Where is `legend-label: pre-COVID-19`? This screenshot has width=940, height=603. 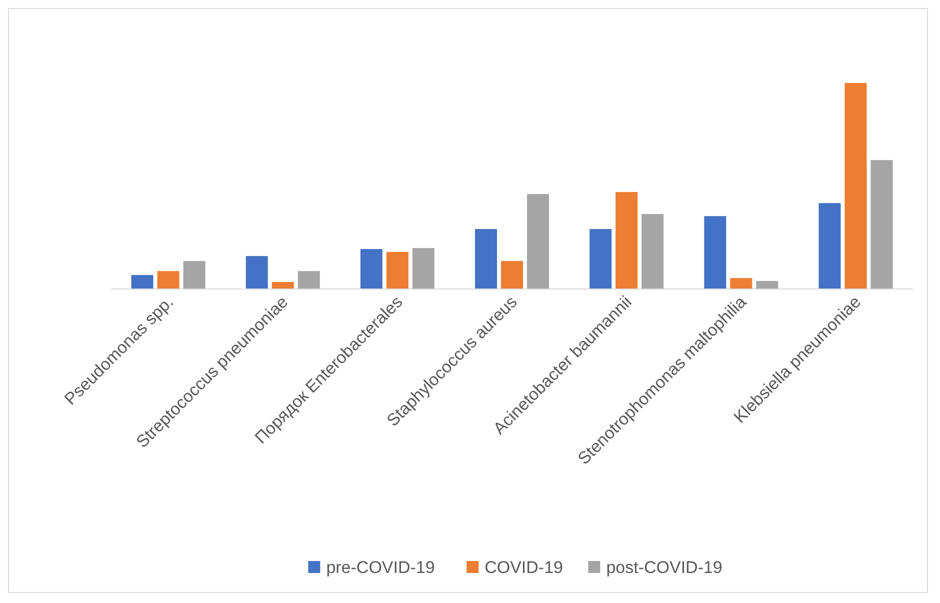 legend-label: pre-COVID-19 is located at coordinates (380, 567).